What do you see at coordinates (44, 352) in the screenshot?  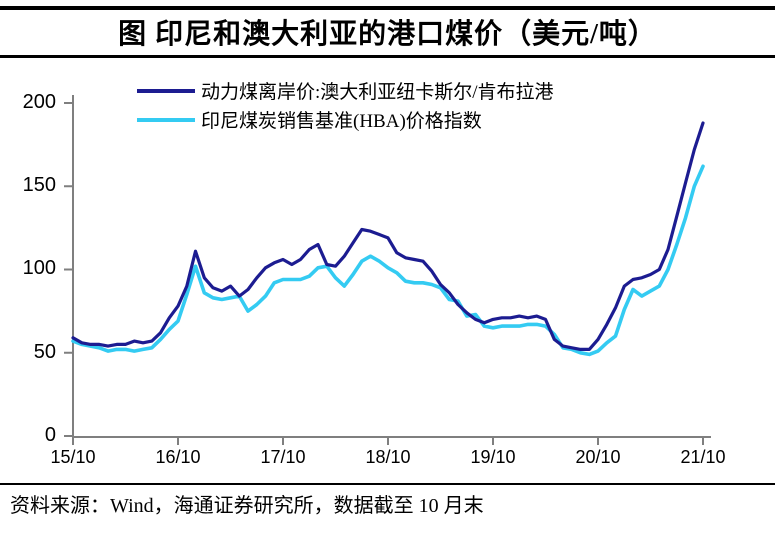 I see `y-tick-label-50: 50` at bounding box center [44, 352].